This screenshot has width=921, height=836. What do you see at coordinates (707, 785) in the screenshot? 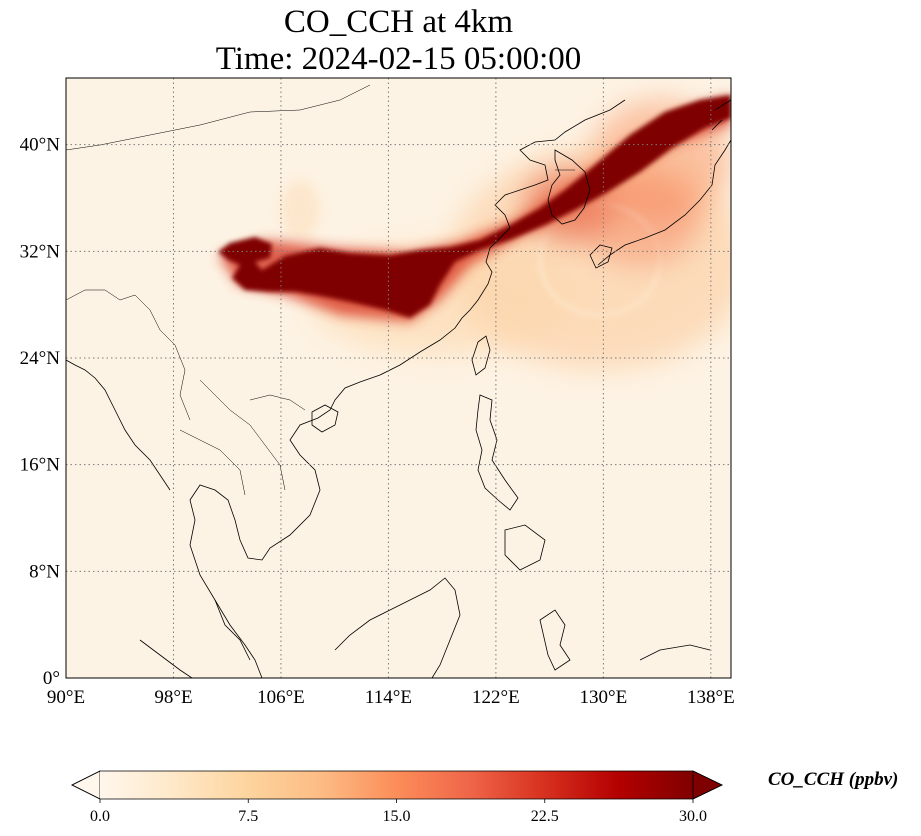
I see `colorbar-extend-max` at bounding box center [707, 785].